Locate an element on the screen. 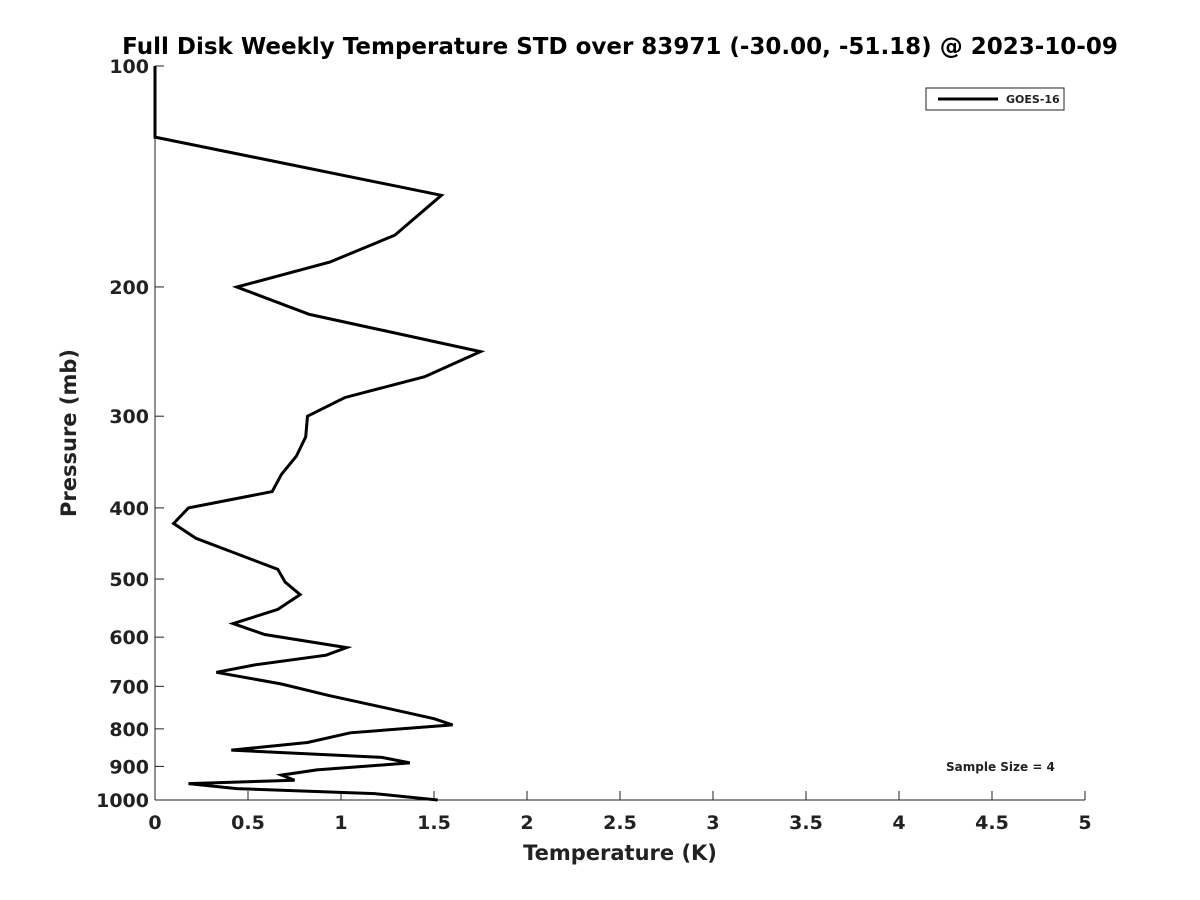 This screenshot has height=900, width=1200. x-axis-ticks: 0 0.5 1 1.5 2 2.5 3 3.5 4 4.5 5 is located at coordinates (620, 812).